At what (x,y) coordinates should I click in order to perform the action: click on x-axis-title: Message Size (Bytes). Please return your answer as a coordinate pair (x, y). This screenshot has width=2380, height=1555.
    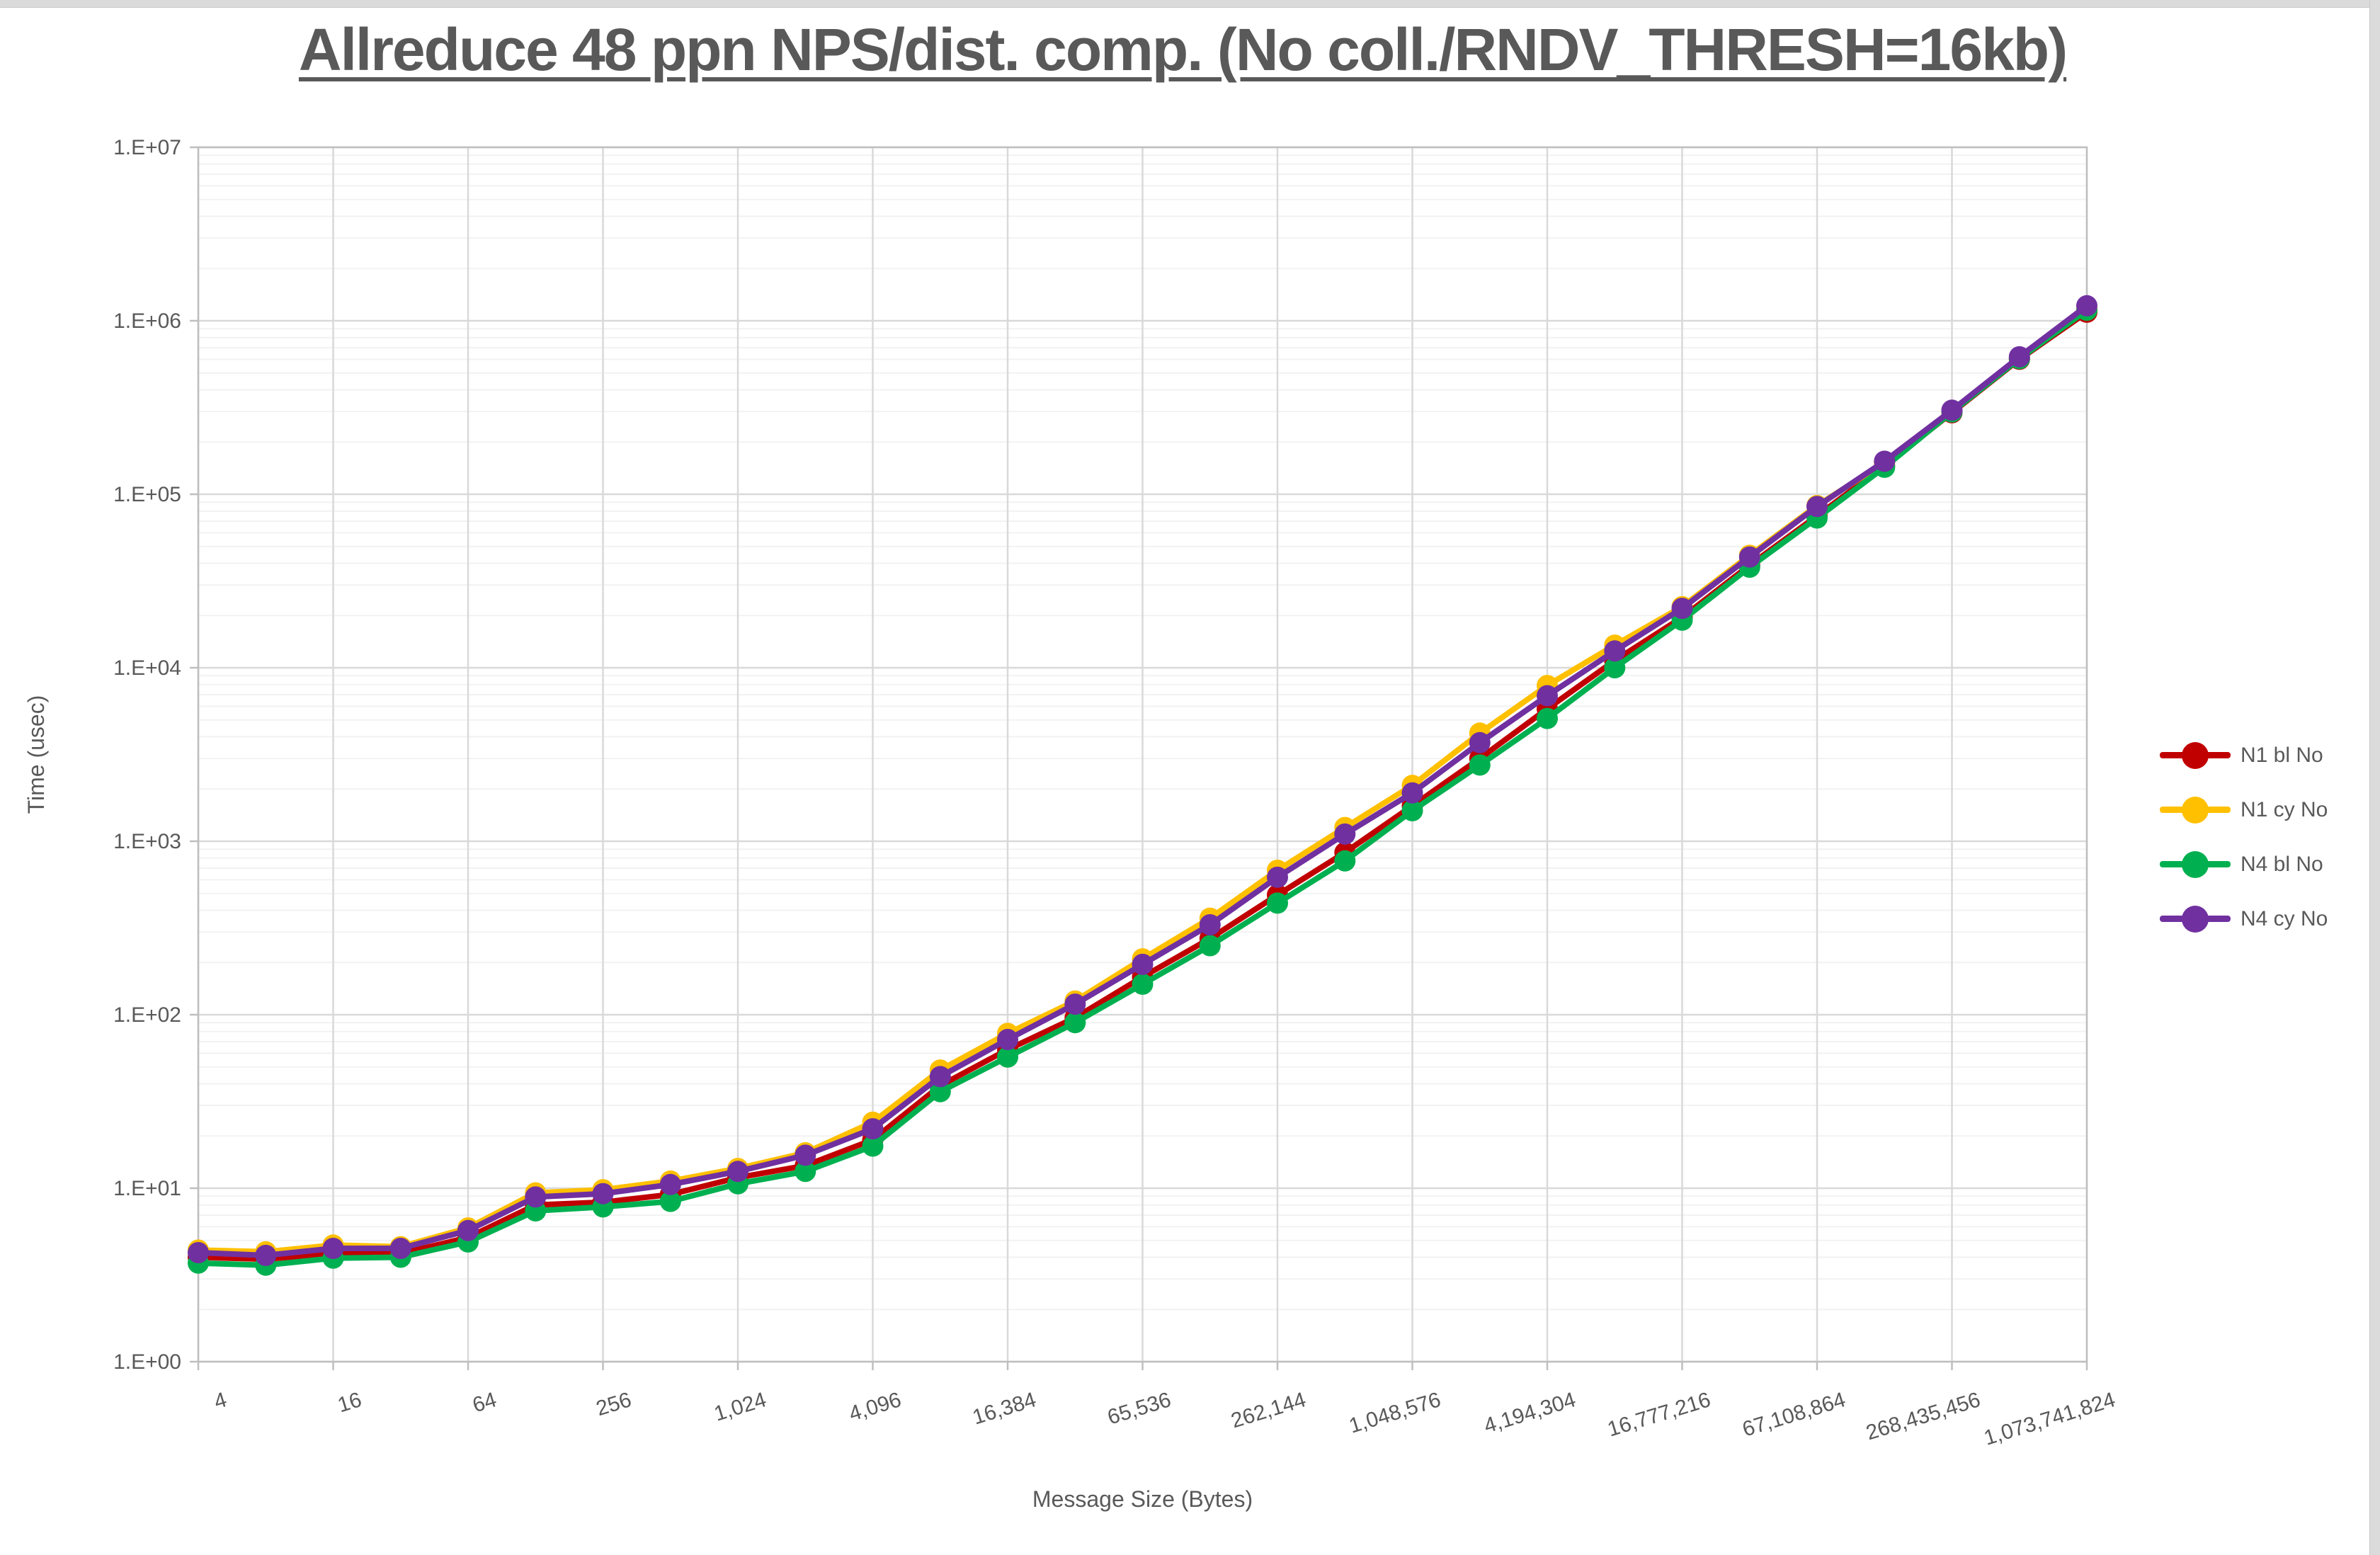
    Looking at the image, I should click on (1142, 1499).